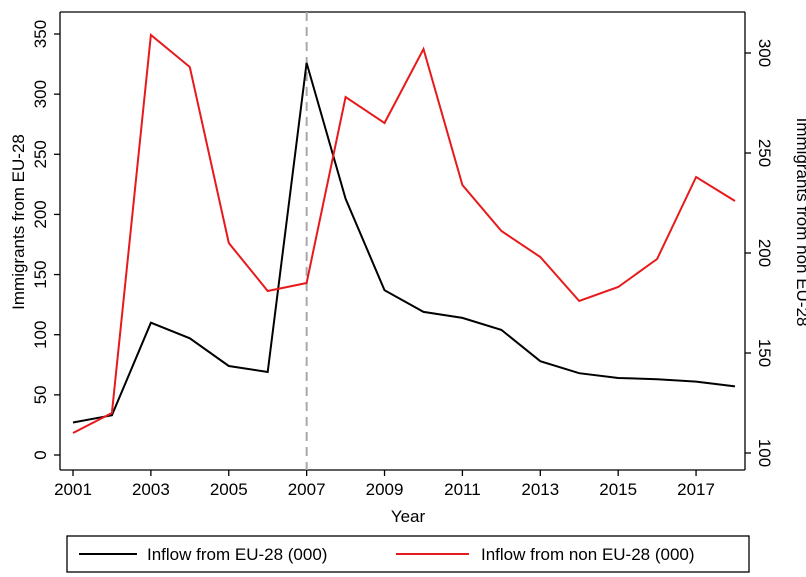  What do you see at coordinates (764, 53) in the screenshot?
I see `right-tick-label: 300` at bounding box center [764, 53].